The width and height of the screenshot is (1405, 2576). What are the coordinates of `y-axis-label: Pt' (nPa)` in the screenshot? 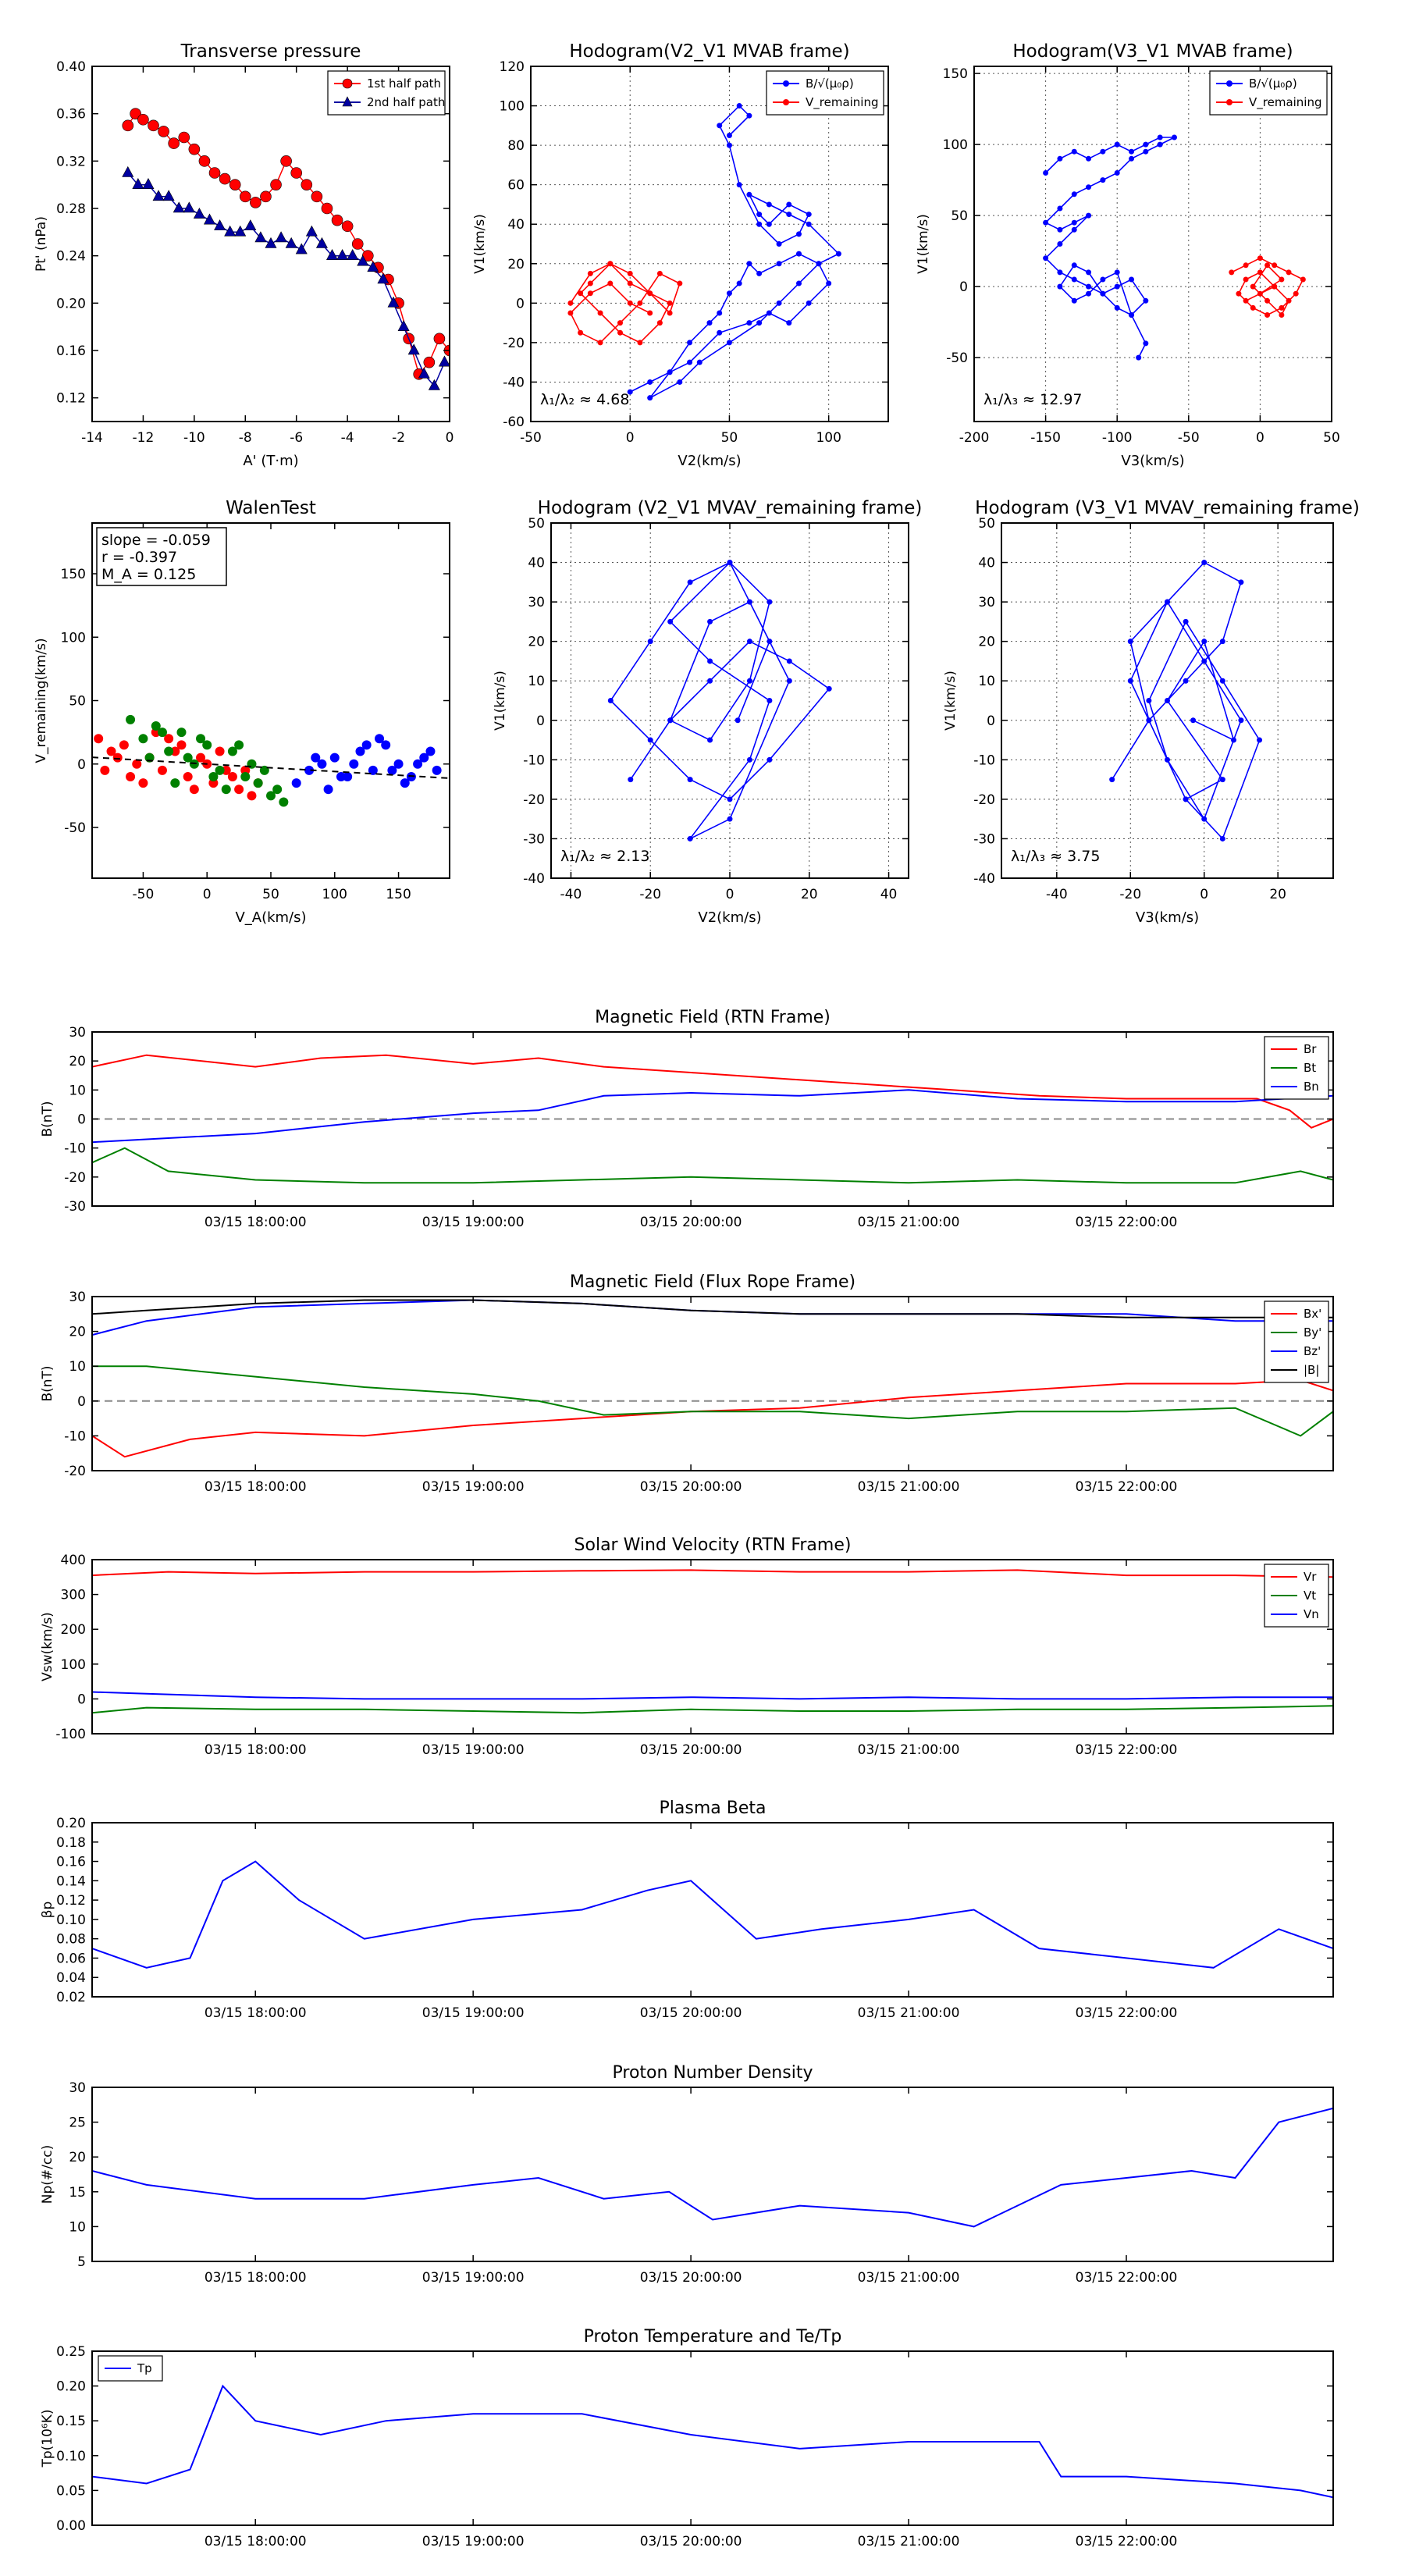 It's located at (41, 244).